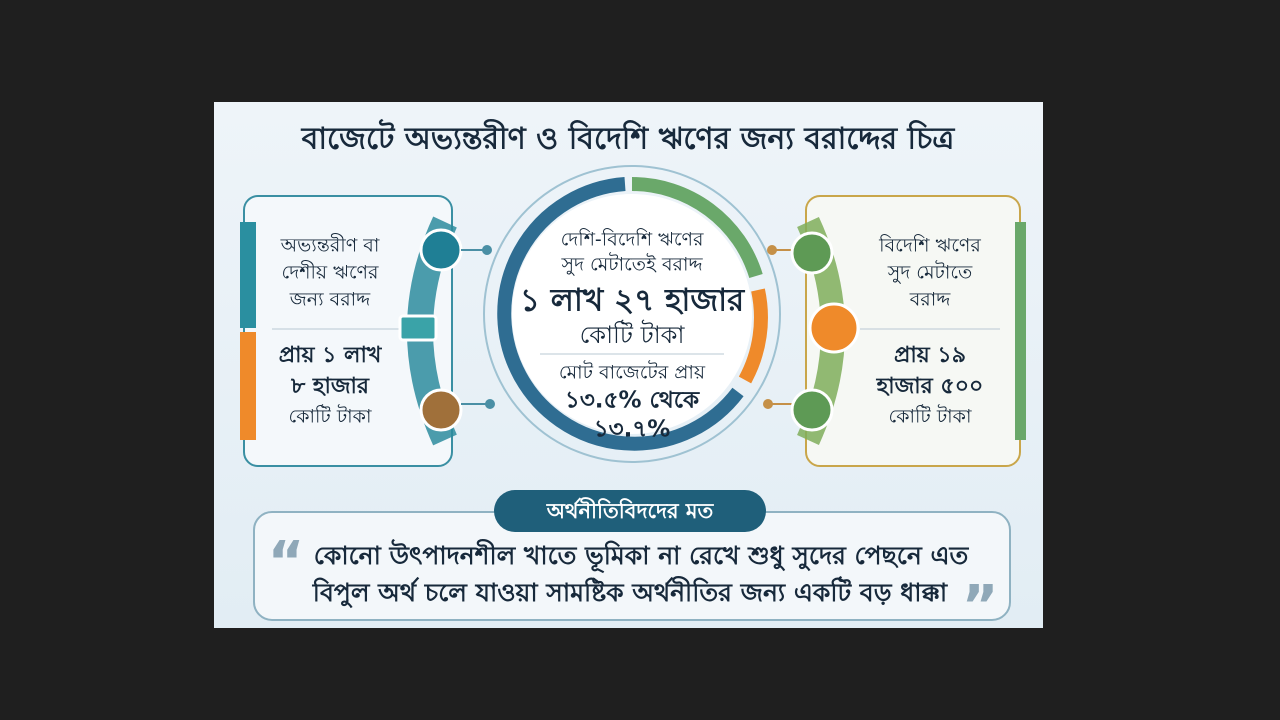  Describe the element at coordinates (632, 401) in the screenshot. I see `center-share: ১৩.৫% থেকে` at that location.